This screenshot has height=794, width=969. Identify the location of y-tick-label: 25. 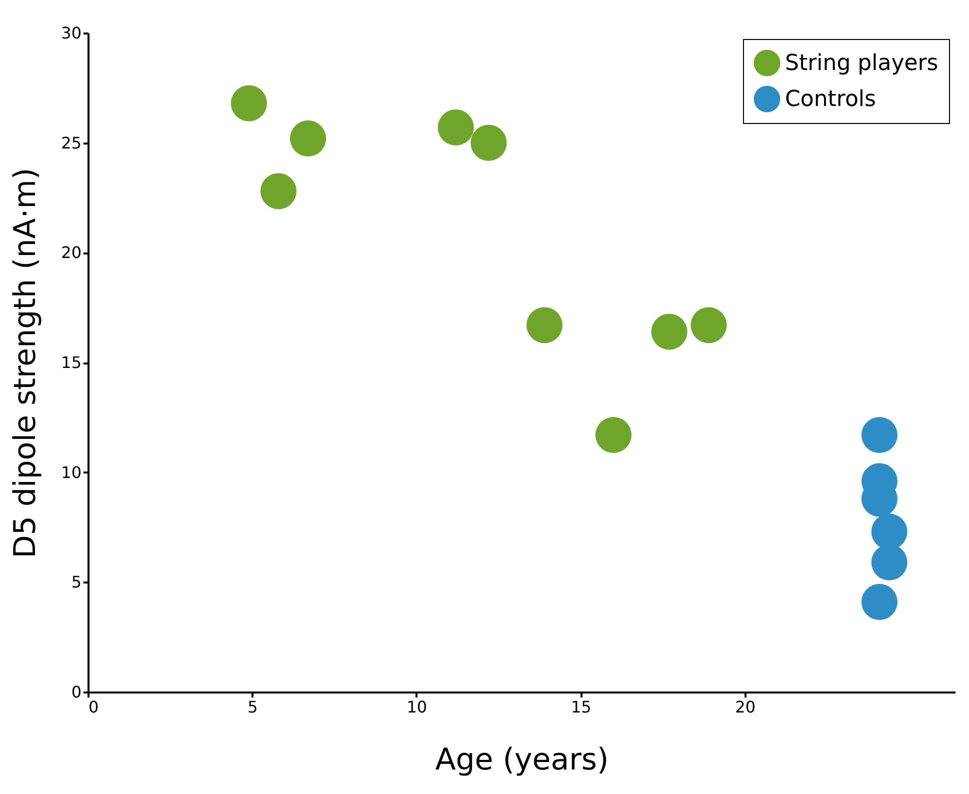
(71, 142).